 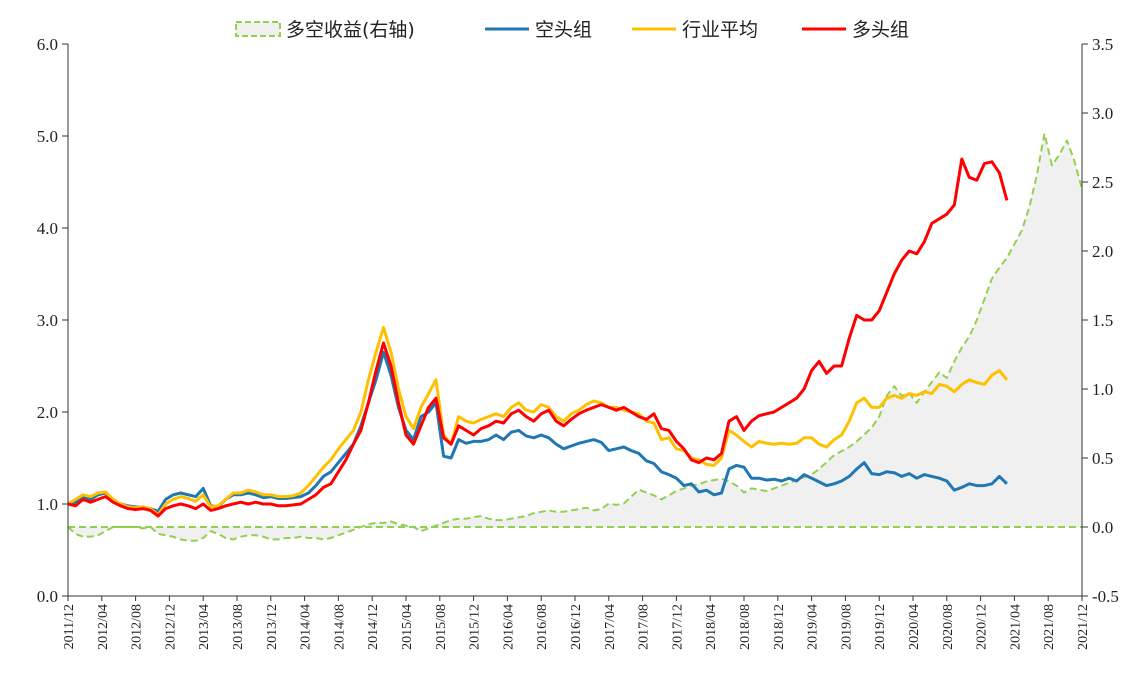 What do you see at coordinates (1102, 389) in the screenshot?
I see `right-tick-label: 1.0` at bounding box center [1102, 389].